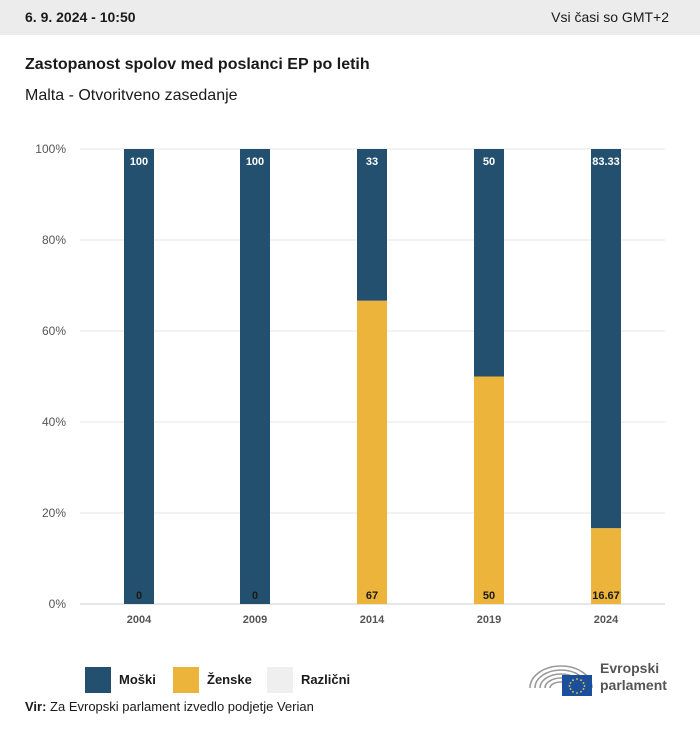  Describe the element at coordinates (255, 620) in the screenshot. I see `x-tick-label: 2009` at that location.